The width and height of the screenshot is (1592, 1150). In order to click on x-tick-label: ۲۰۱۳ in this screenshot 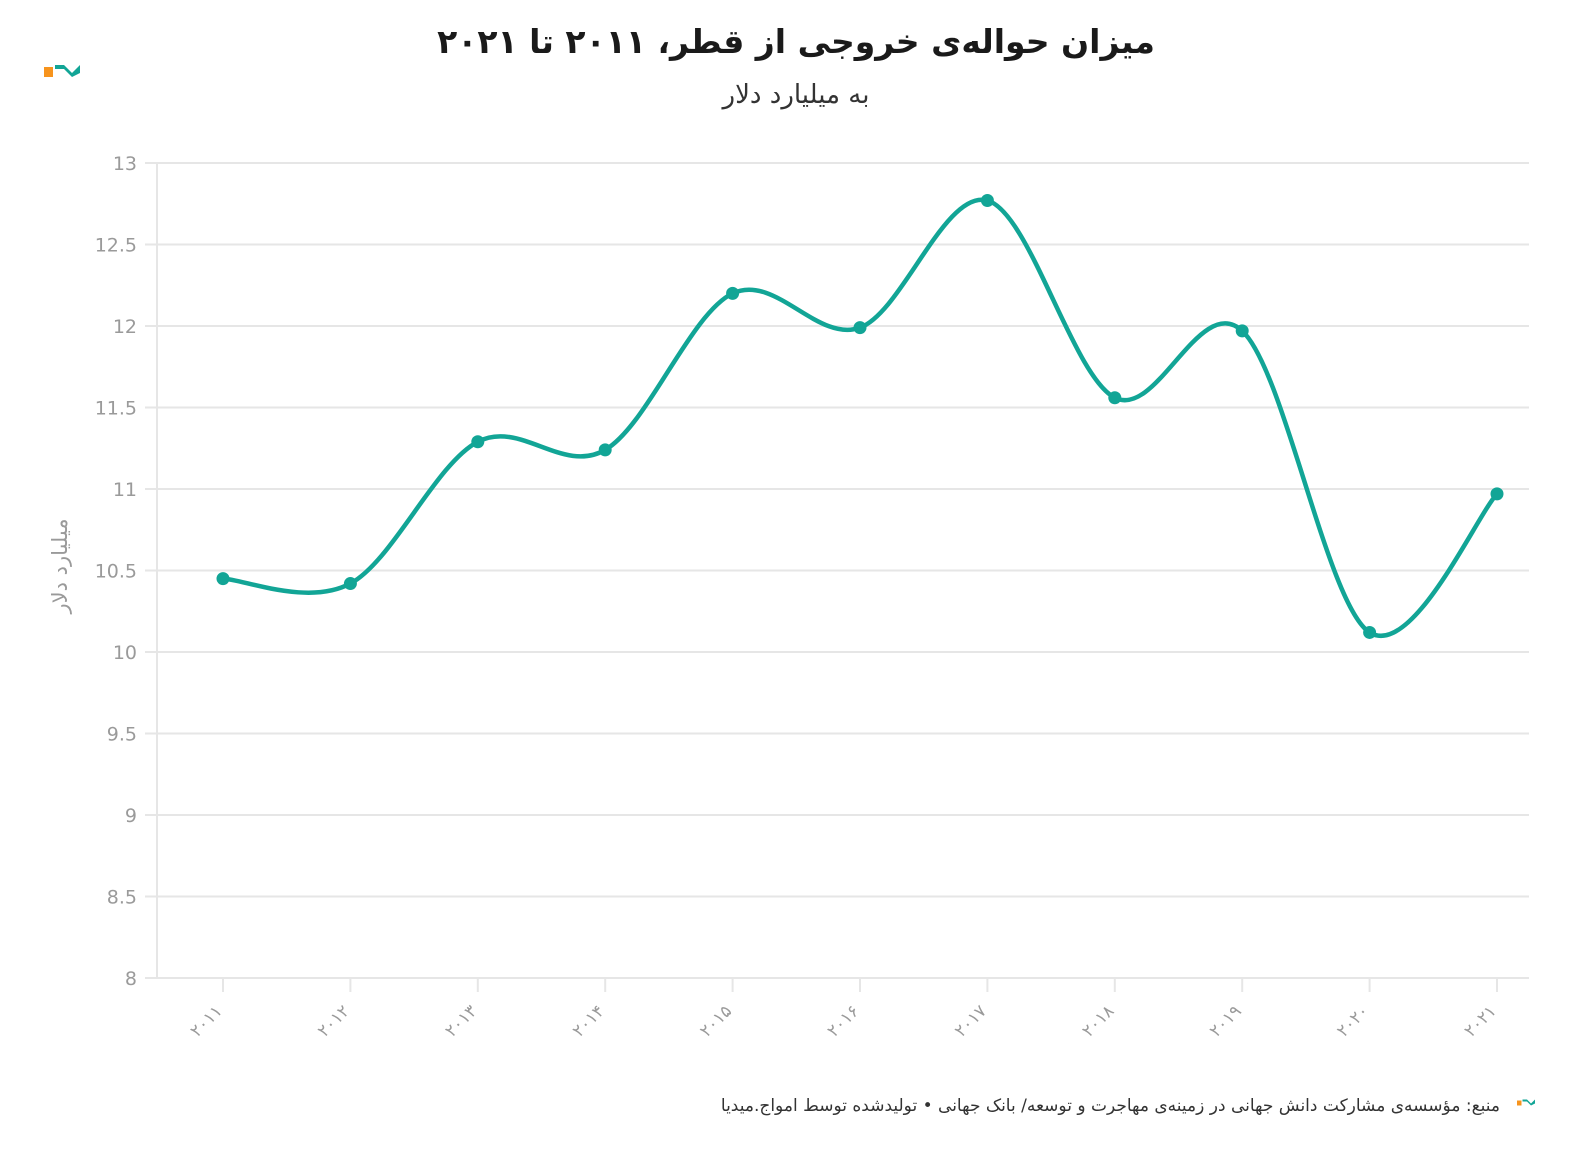, I will do `click(461, 1021)`.